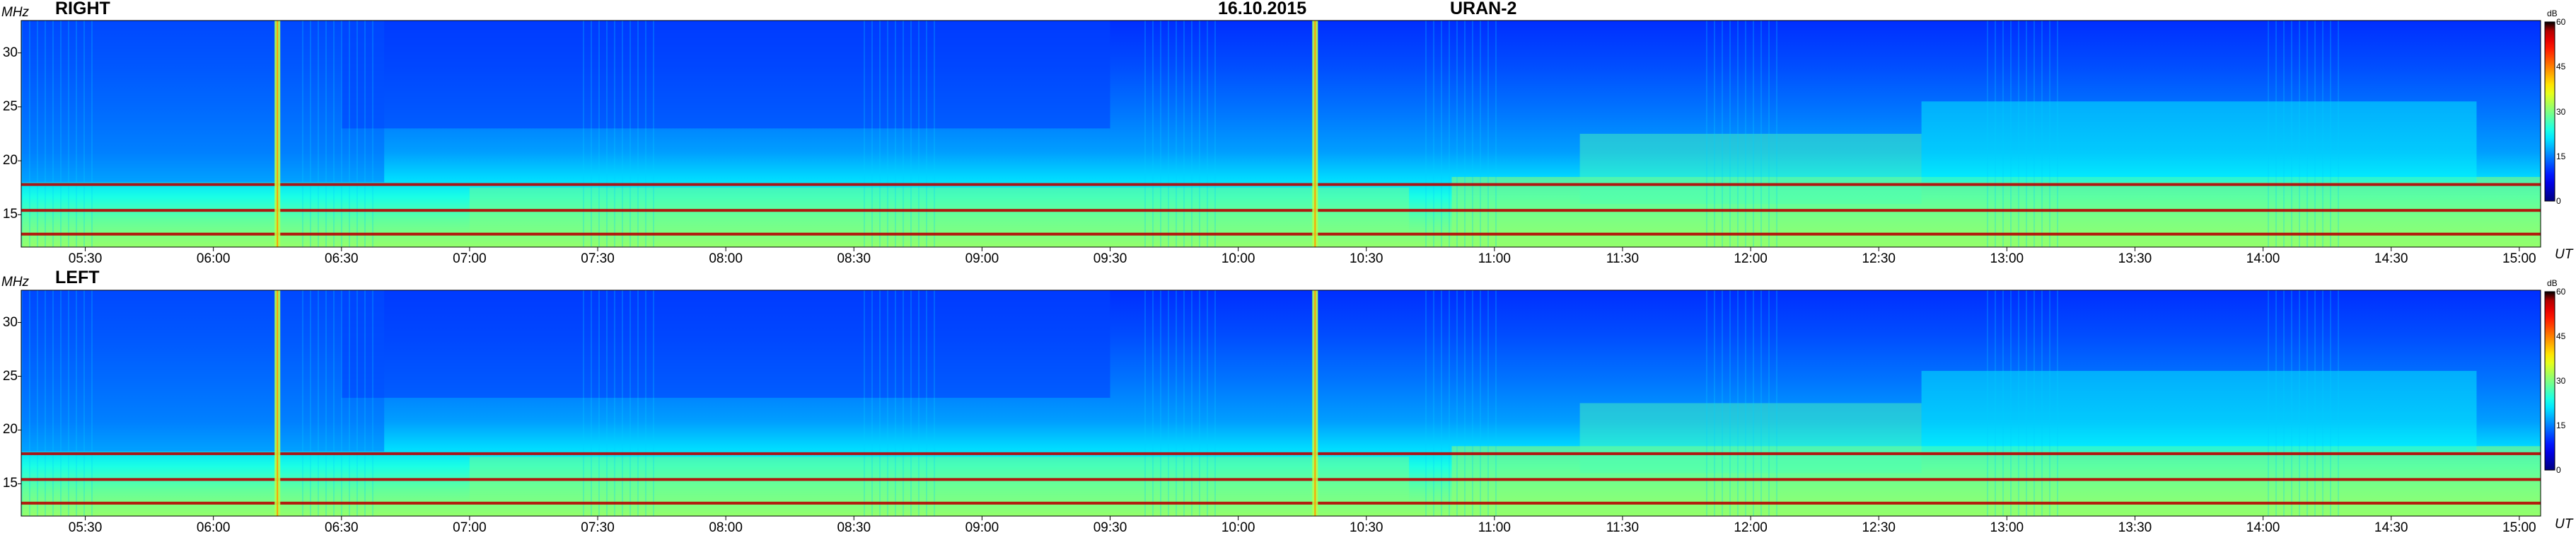 The image size is (2576, 538). Describe the element at coordinates (1879, 258) in the screenshot. I see `x-tick-label: 12:30` at that location.